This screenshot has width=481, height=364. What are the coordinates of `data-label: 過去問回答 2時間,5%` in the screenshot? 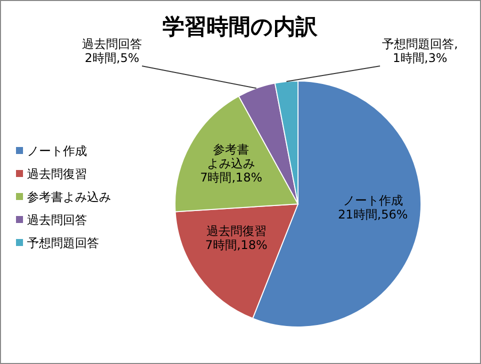 It's located at (112, 51).